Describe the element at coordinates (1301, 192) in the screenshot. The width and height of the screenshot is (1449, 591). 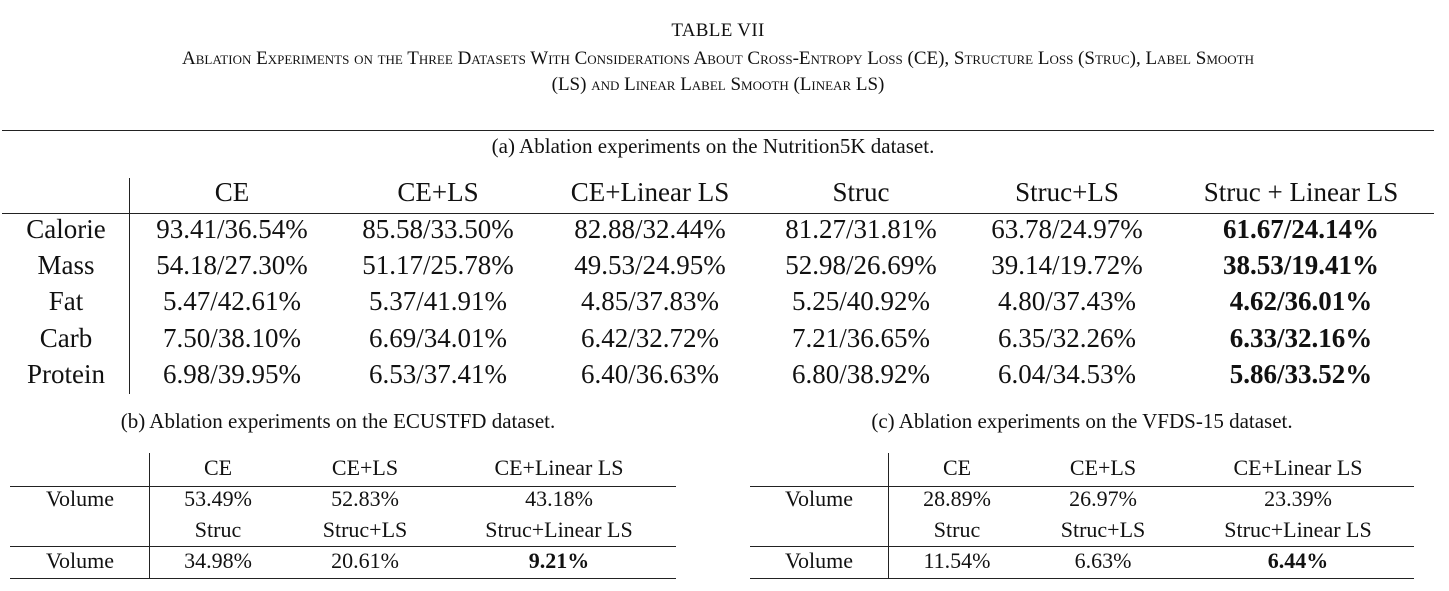
I see `table-a-col-header: Struc + Linear LS` at that location.